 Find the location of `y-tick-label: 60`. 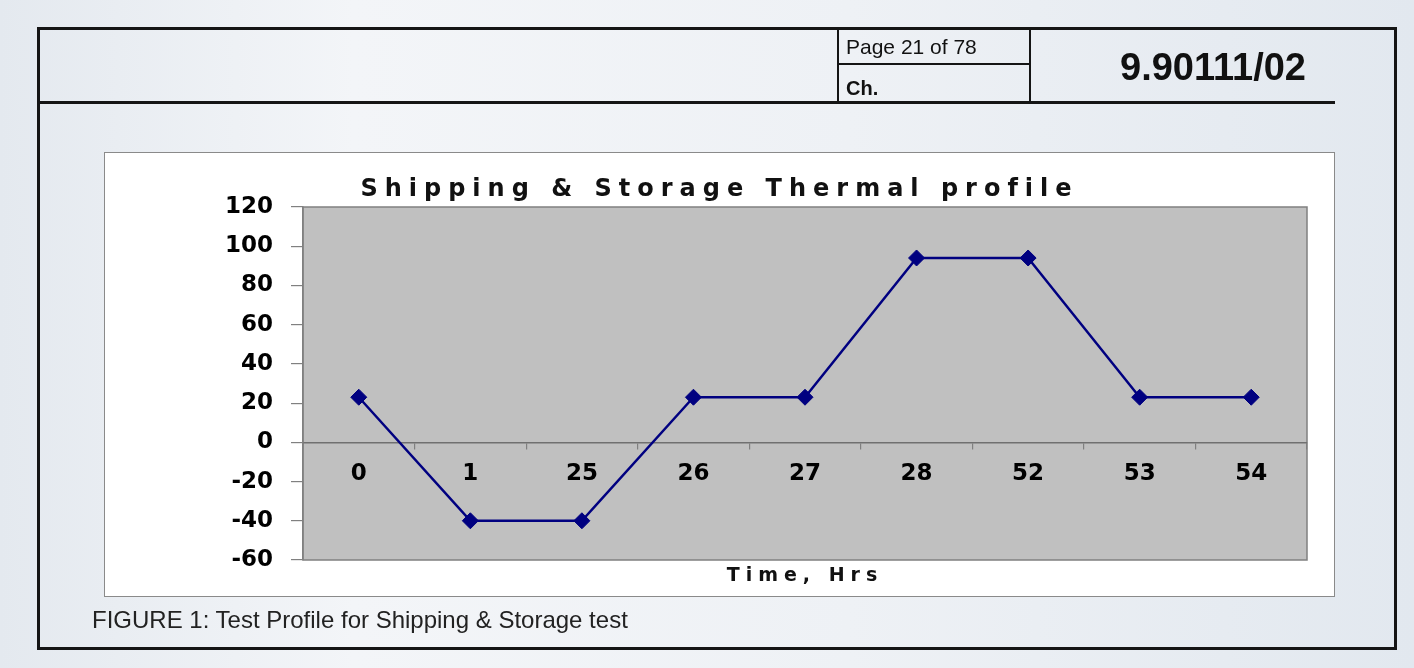

y-tick-label: 60 is located at coordinates (256, 322).